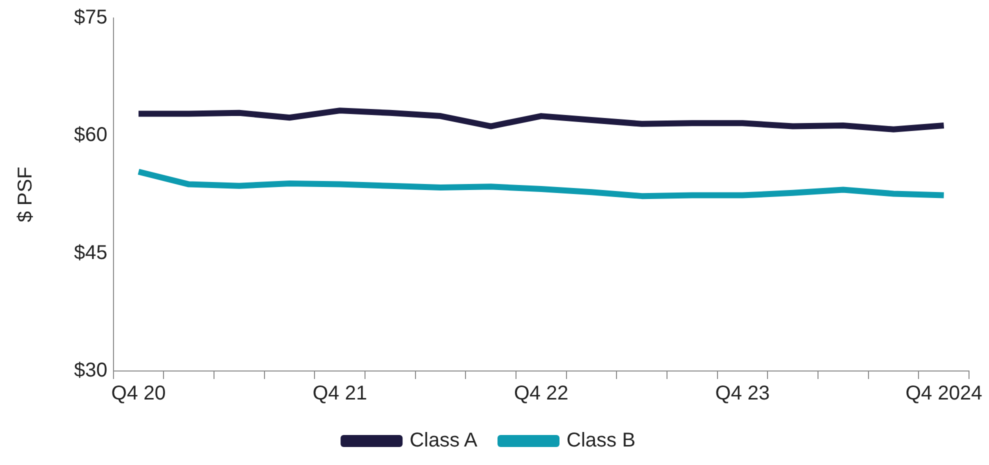  What do you see at coordinates (742, 393) in the screenshot?
I see `x-tick-label: Q4 23` at bounding box center [742, 393].